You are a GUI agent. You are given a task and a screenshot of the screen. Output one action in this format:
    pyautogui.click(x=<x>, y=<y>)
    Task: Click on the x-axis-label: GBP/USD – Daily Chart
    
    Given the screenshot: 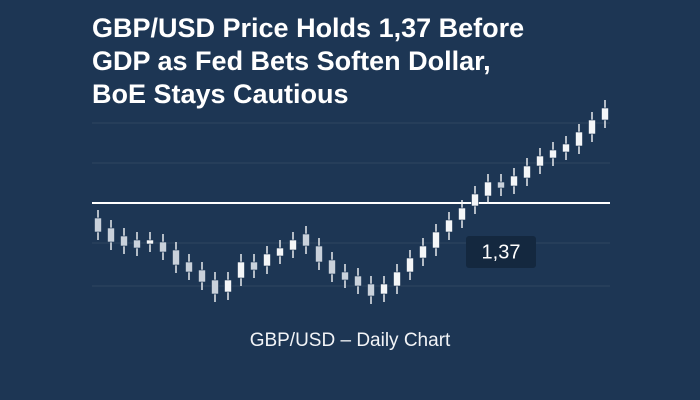 What is the action you would take?
    pyautogui.click(x=350, y=340)
    